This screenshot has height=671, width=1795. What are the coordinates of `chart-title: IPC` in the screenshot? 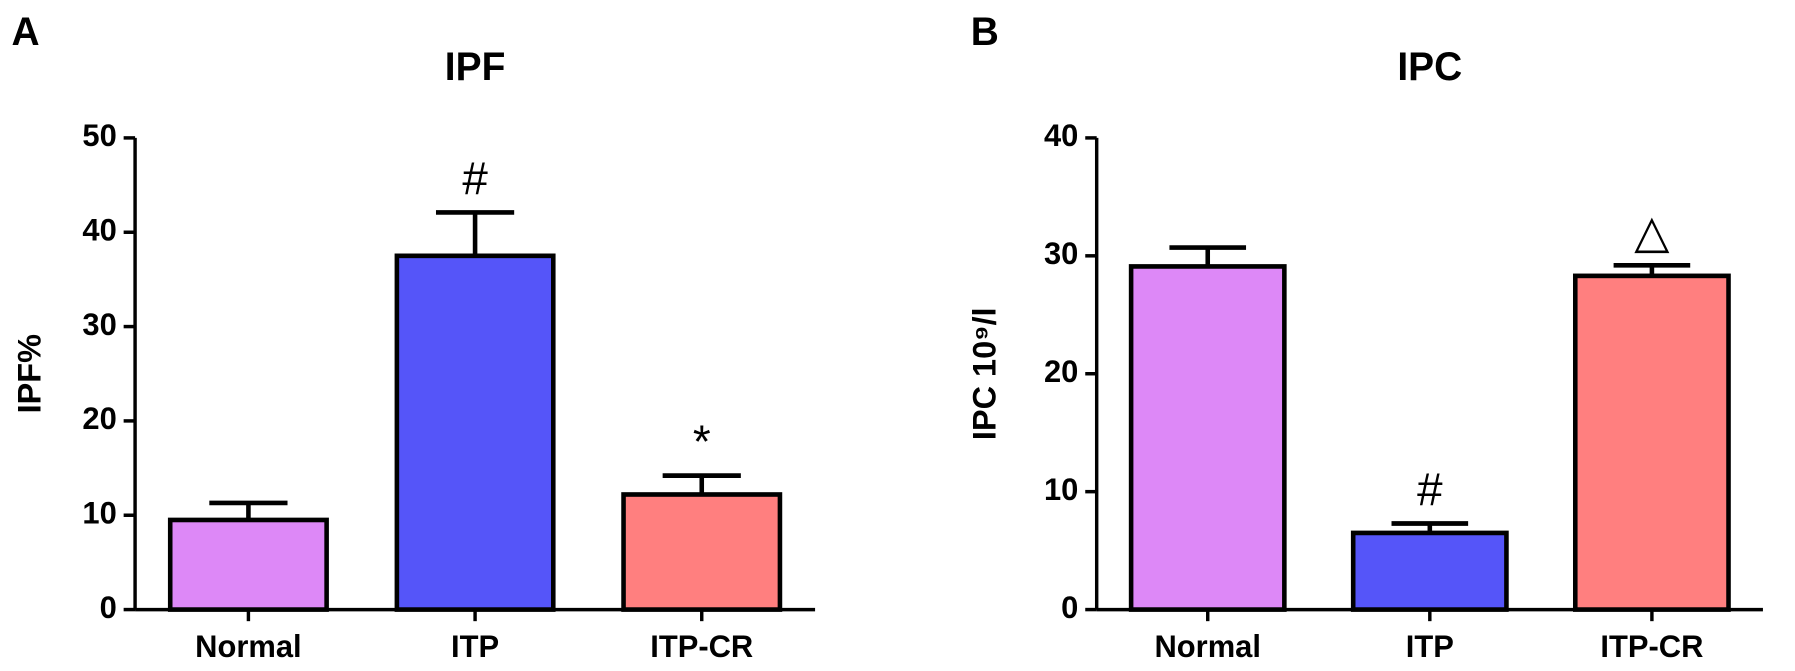 It's located at (1429, 67).